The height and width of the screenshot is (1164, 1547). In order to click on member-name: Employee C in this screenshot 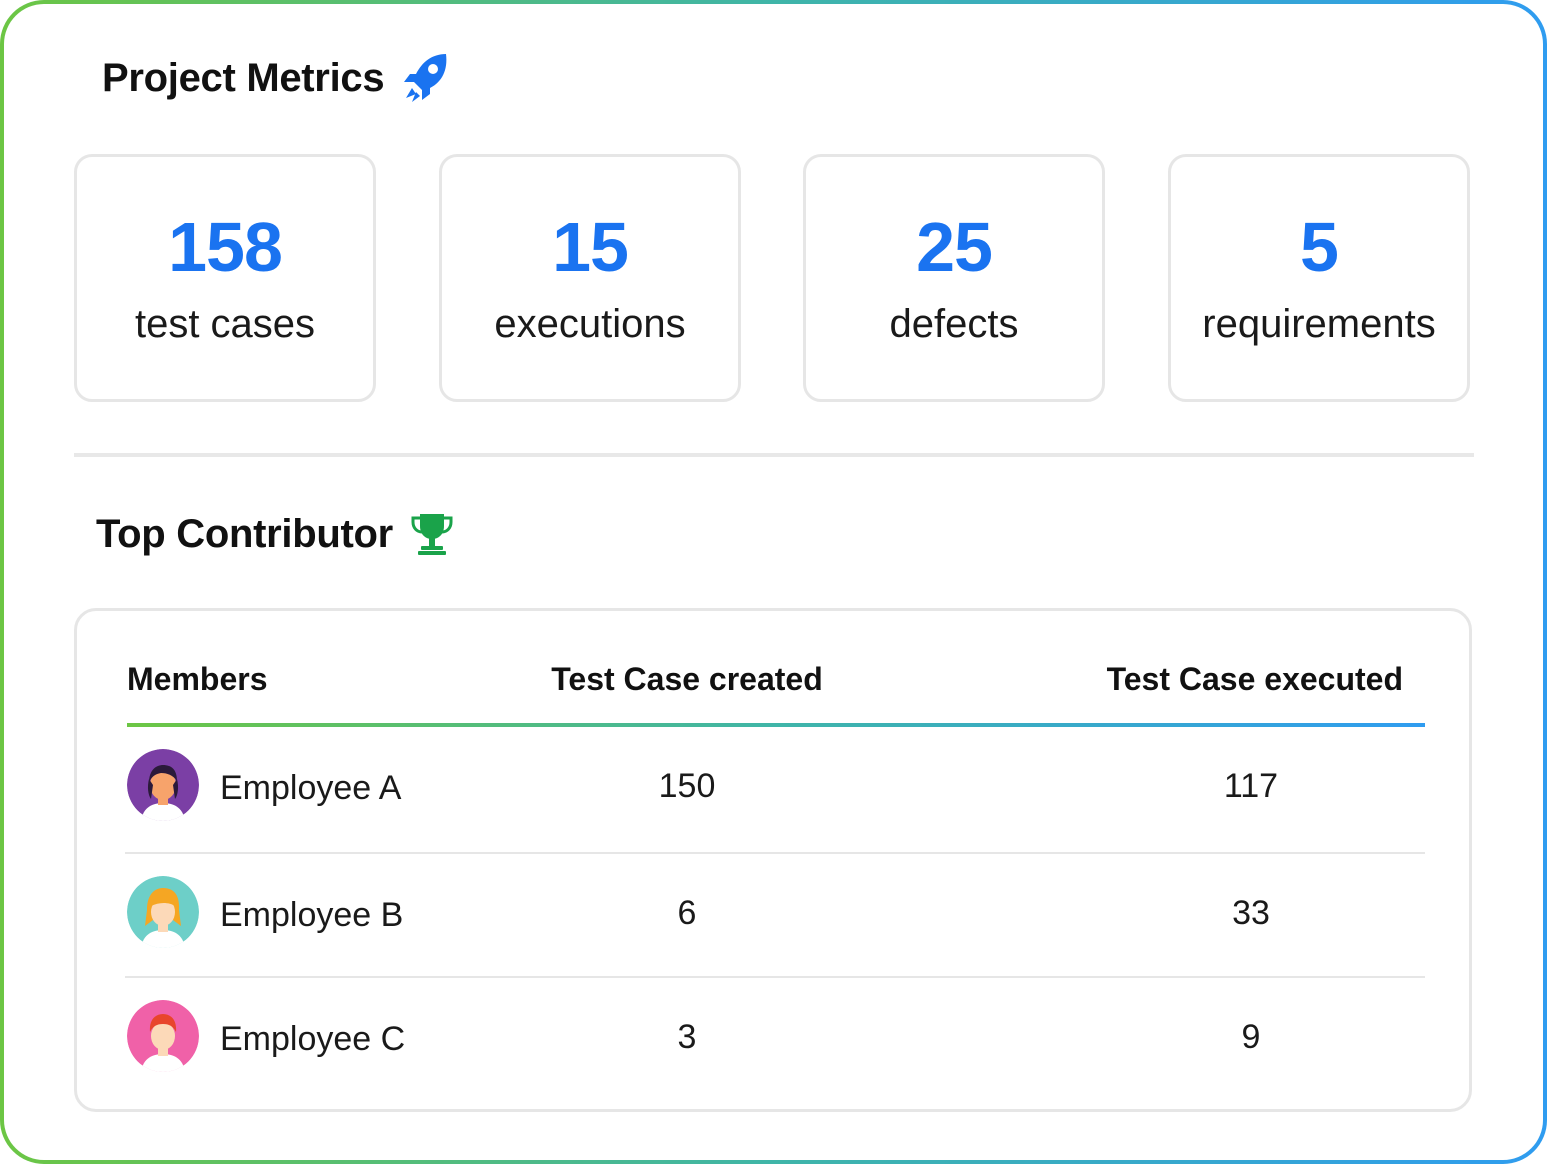, I will do `click(313, 1039)`.